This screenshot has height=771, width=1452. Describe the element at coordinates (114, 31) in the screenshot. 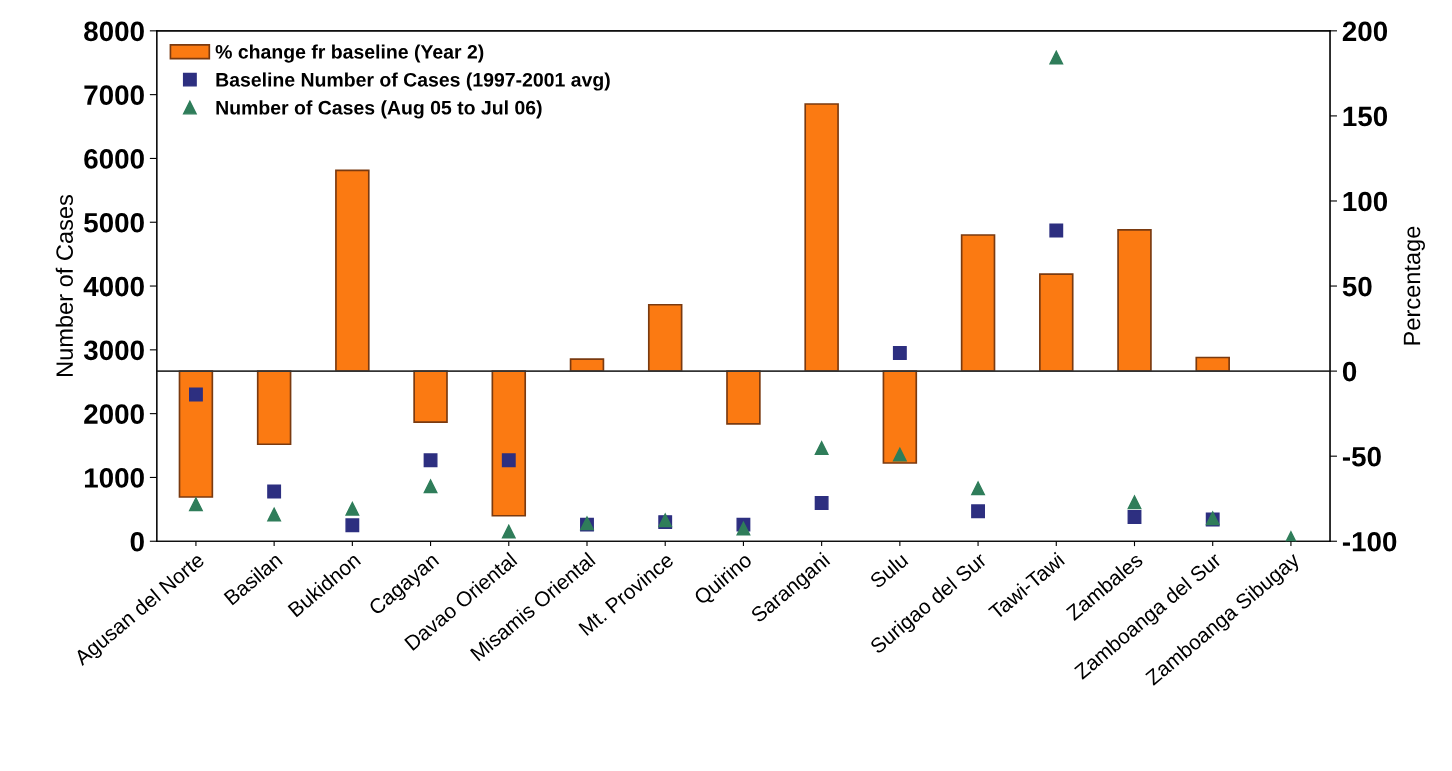

I see `y-tick-label: 8000` at that location.